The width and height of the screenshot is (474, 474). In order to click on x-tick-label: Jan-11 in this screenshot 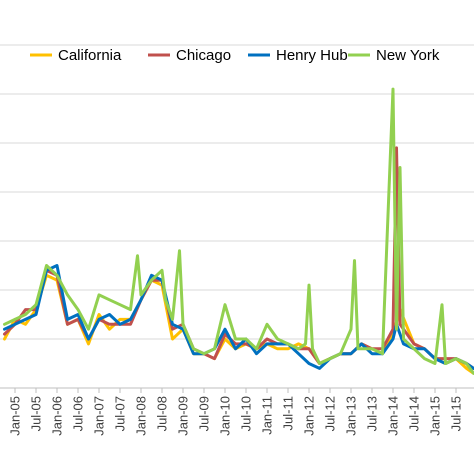, I will do `click(267, 415)`.